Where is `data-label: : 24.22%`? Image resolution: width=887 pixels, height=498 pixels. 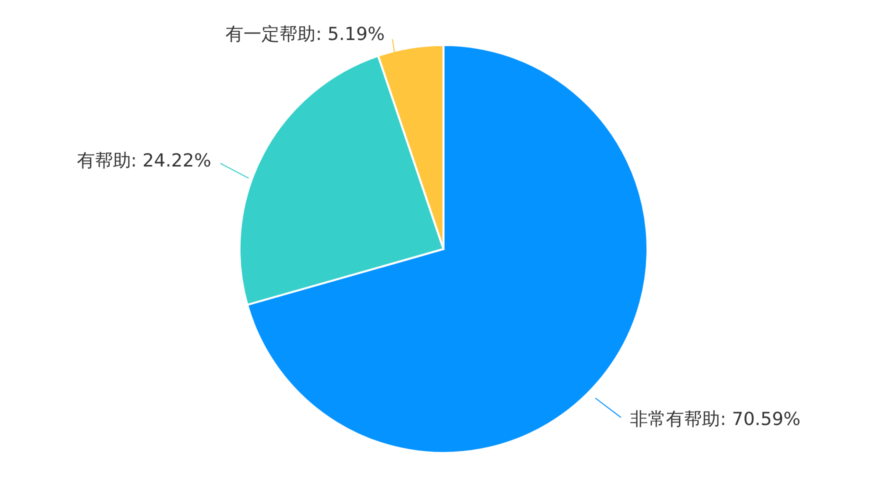
data-label: : 24.22% is located at coordinates (171, 161).